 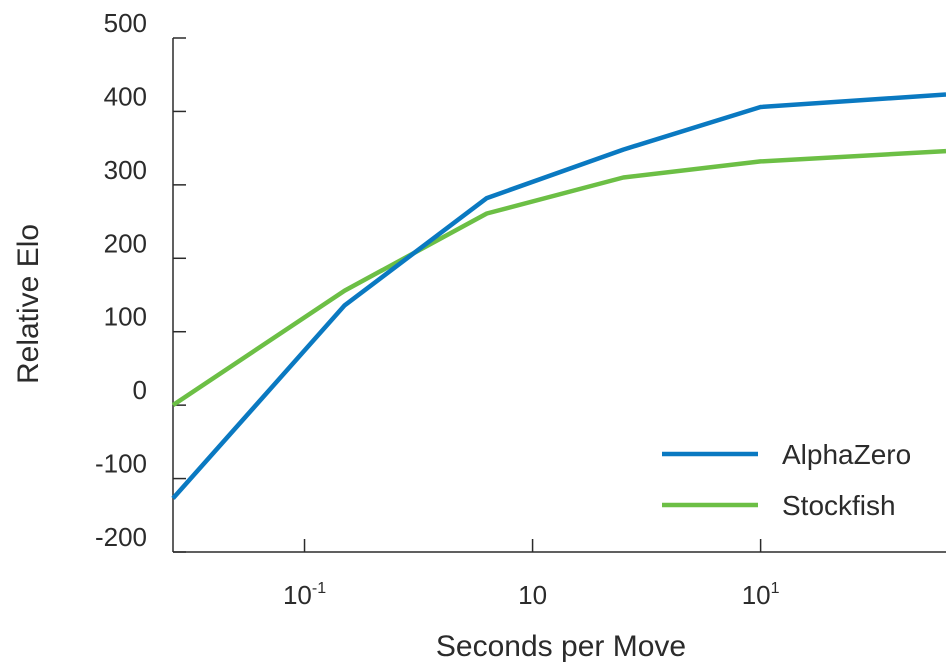 What do you see at coordinates (786, 480) in the screenshot?
I see `legend: AlphaZero Stockfish` at bounding box center [786, 480].